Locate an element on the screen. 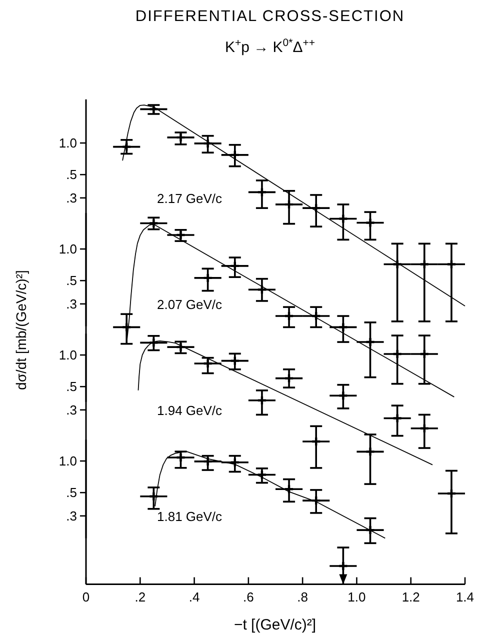  y-axis-title: dσ/dt [mb/(GeV/c)²] is located at coordinates (21, 330).